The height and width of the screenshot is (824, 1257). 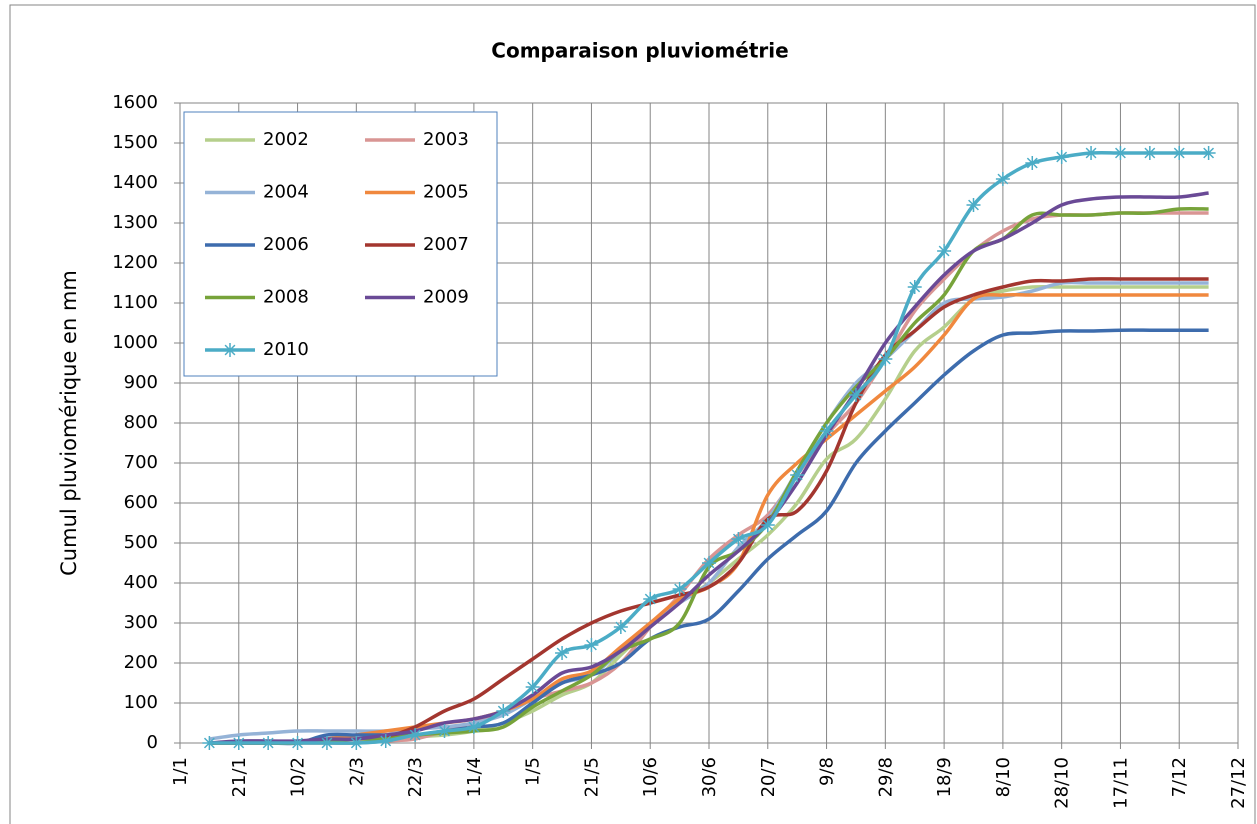 I want to click on y-tick-label: 600, so click(x=141, y=502).